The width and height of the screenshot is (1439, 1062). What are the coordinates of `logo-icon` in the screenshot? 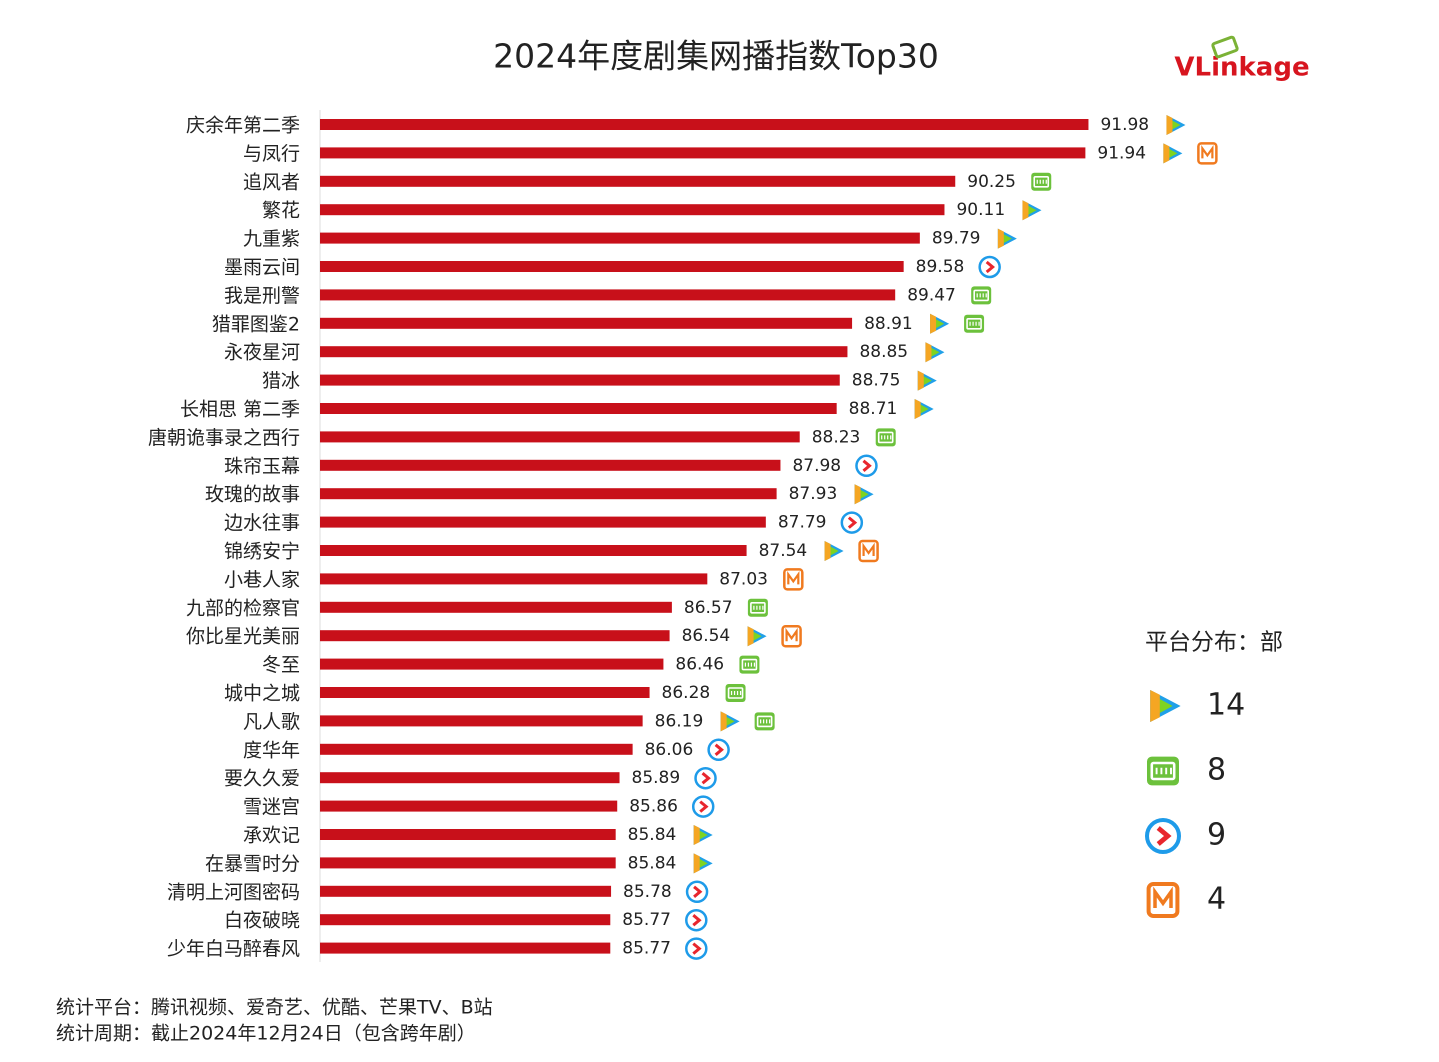 It's located at (1225, 47).